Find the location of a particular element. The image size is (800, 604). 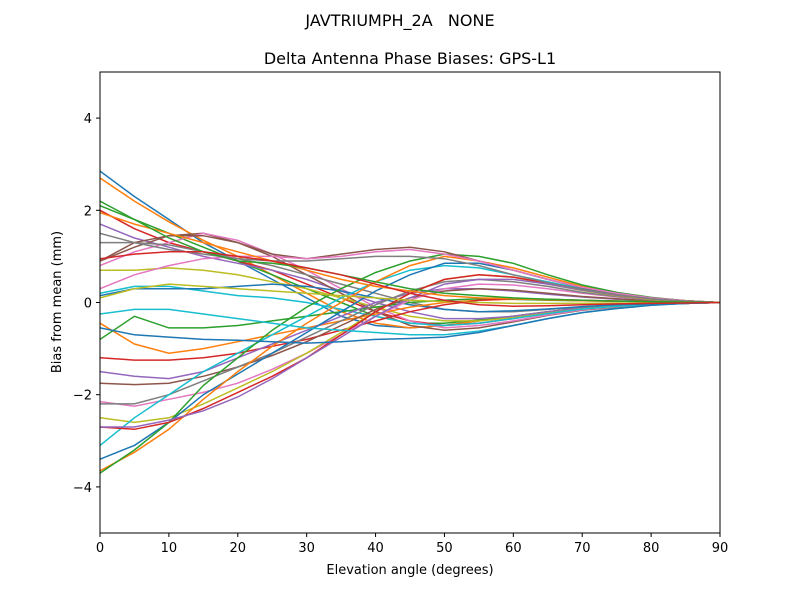

x-tick-label: 90 is located at coordinates (720, 548).